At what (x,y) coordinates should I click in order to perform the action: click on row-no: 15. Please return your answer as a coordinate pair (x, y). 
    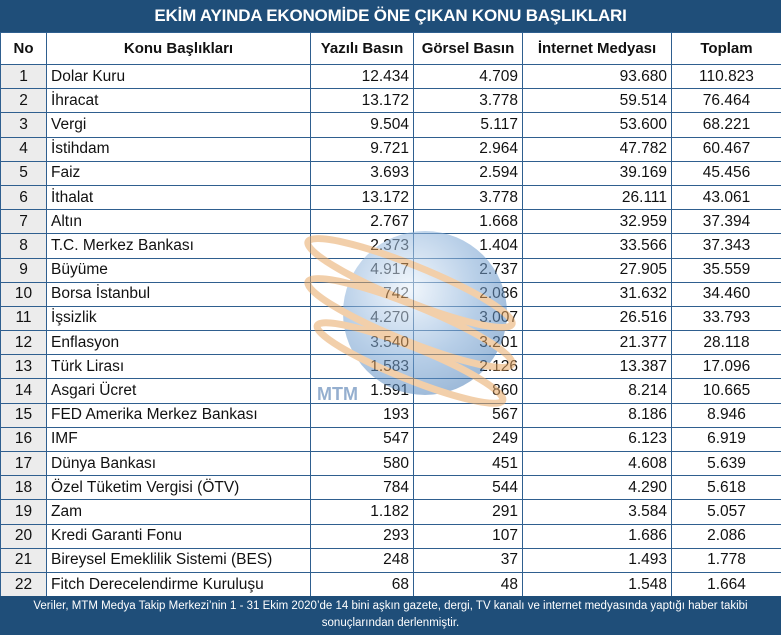
    Looking at the image, I should click on (23, 415).